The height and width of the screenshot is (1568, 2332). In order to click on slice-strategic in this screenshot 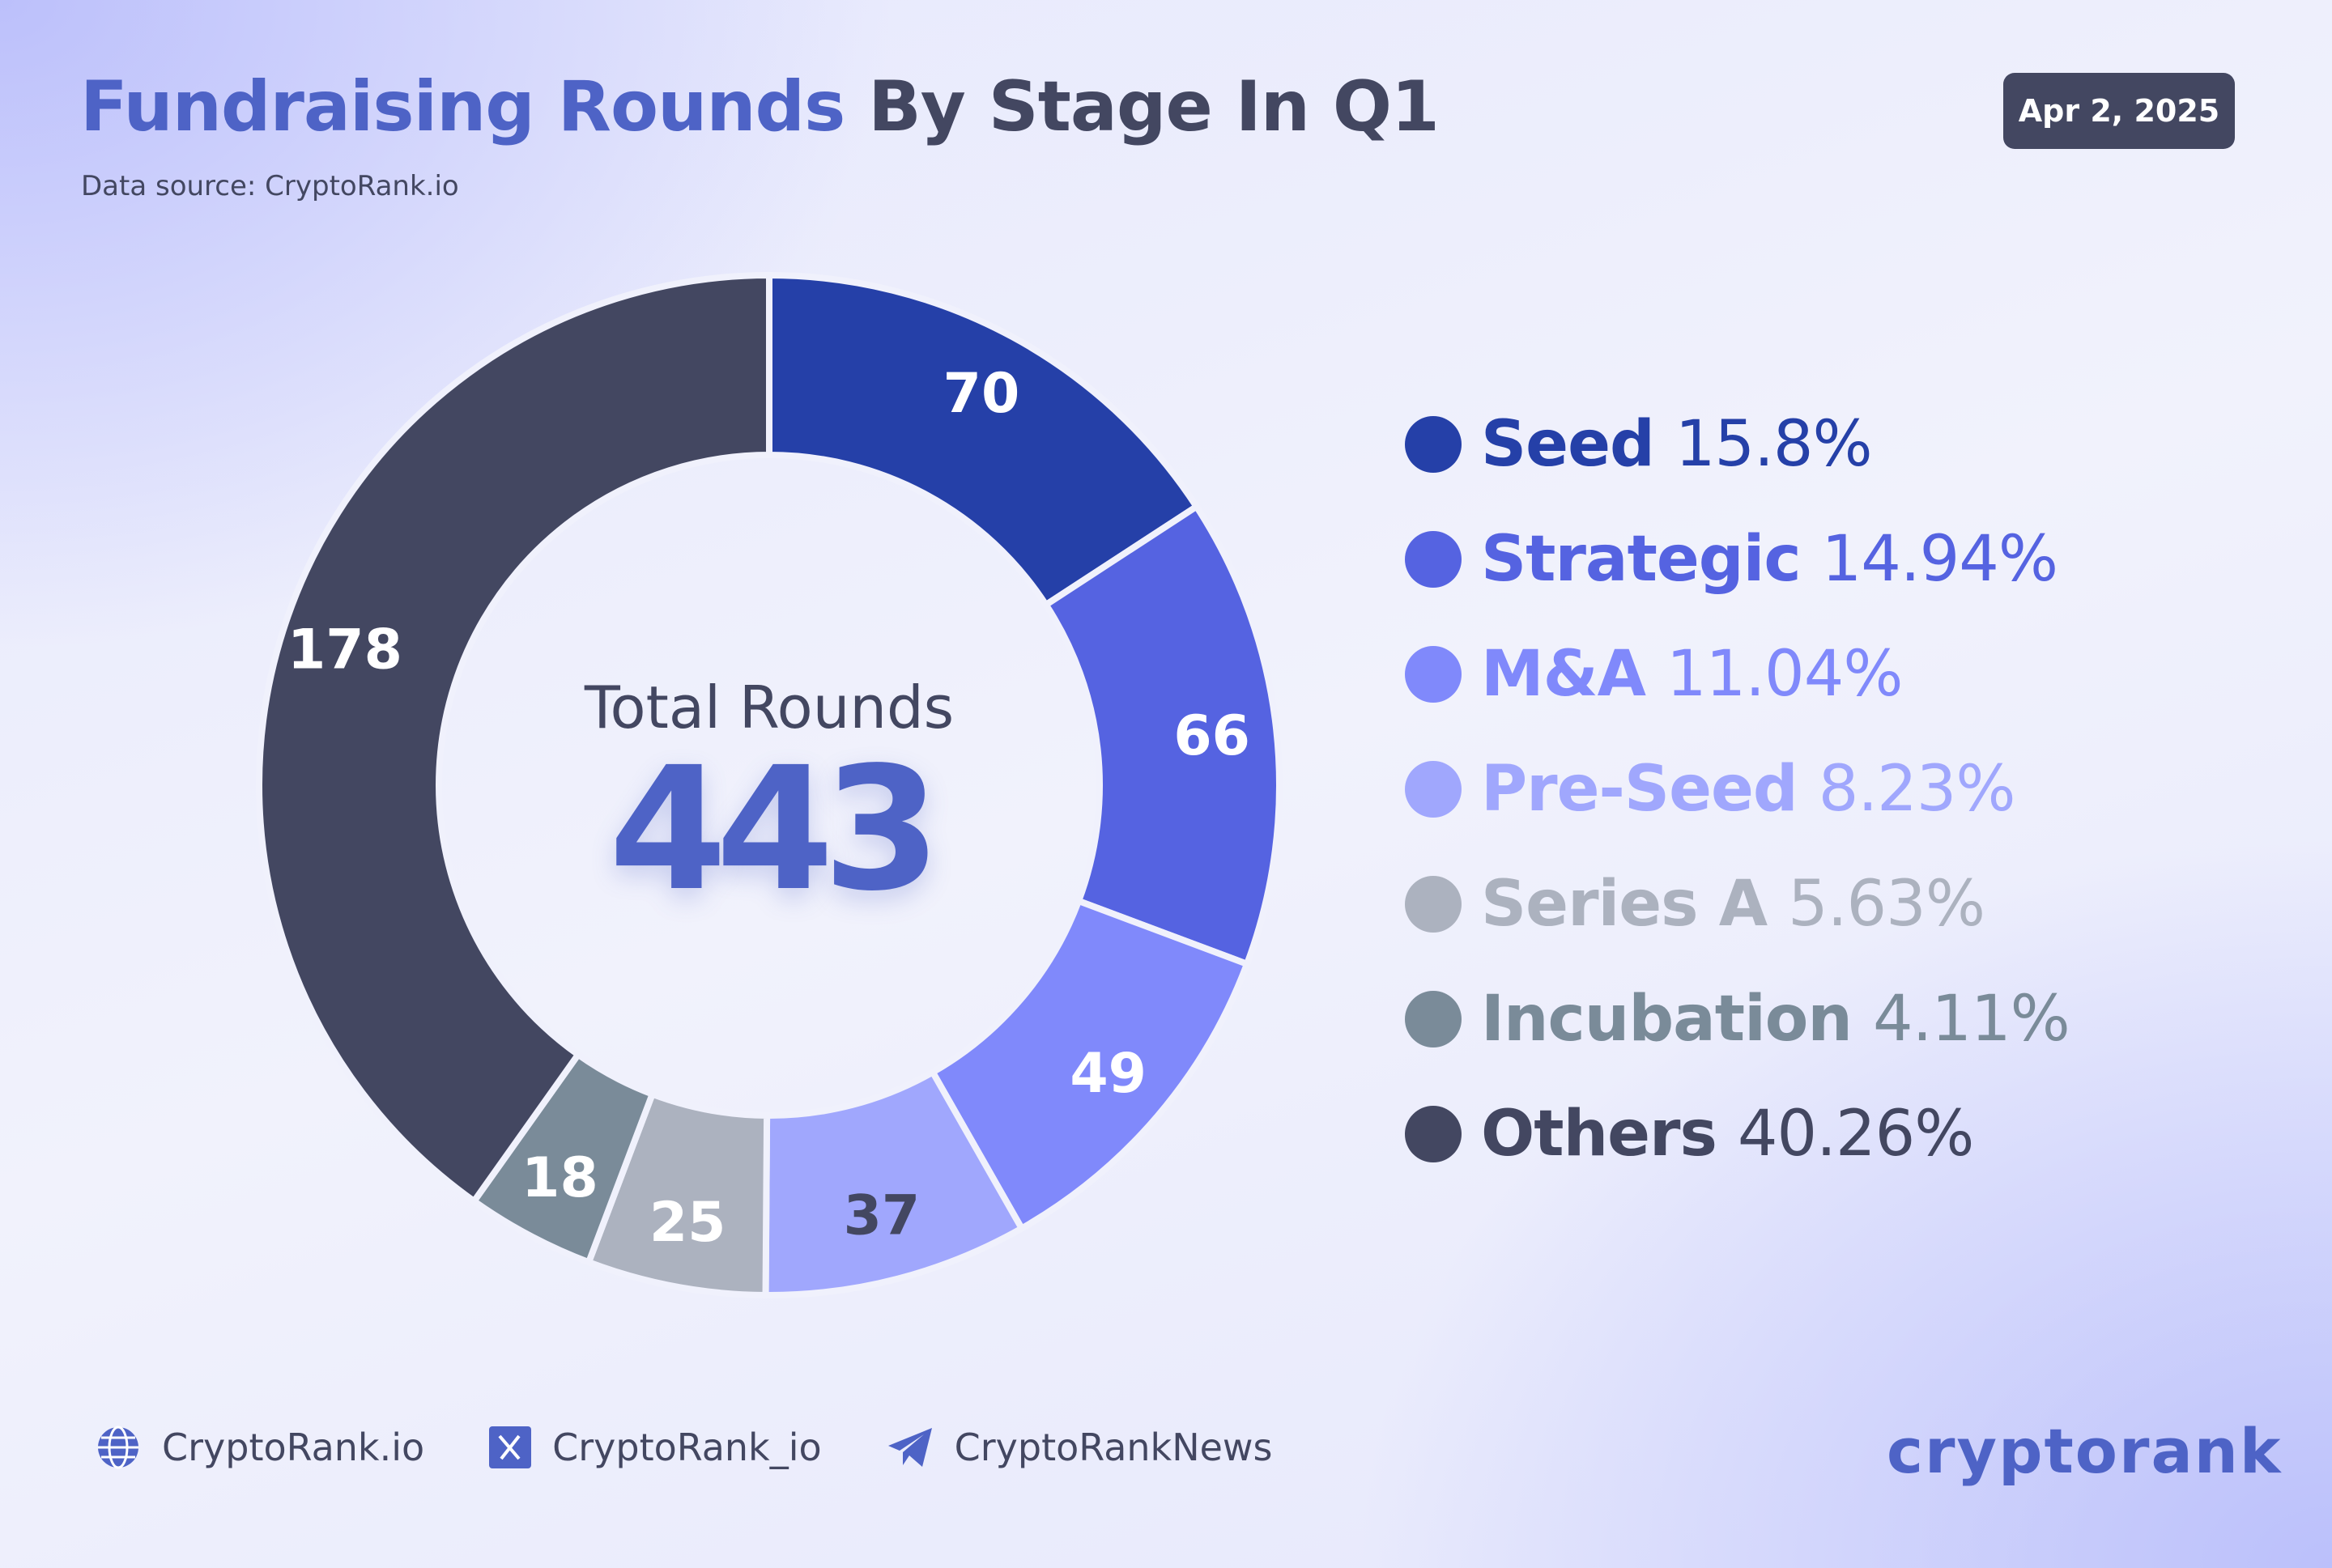, I will do `click(1162, 735)`.